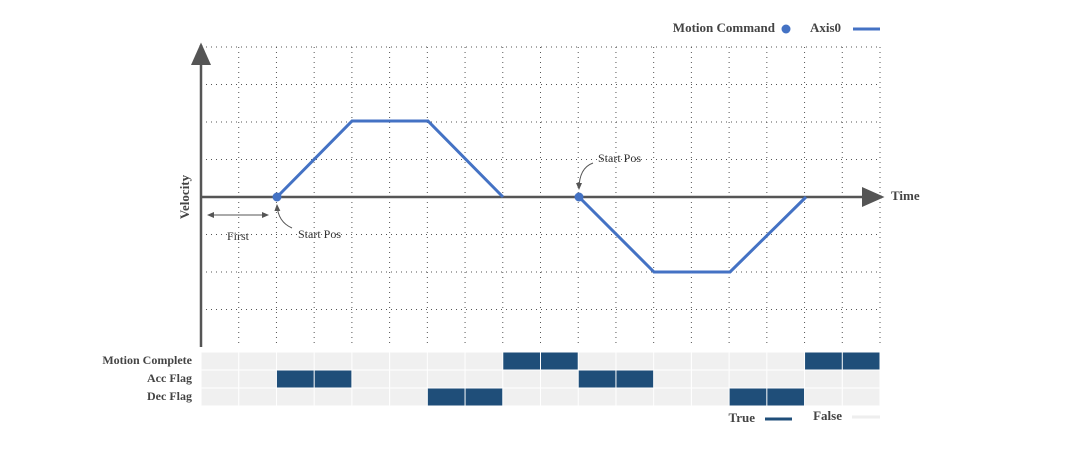 Image resolution: width=1082 pixels, height=470 pixels. Describe the element at coordinates (147, 360) in the screenshot. I see `flag-label: Motion Complete` at that location.